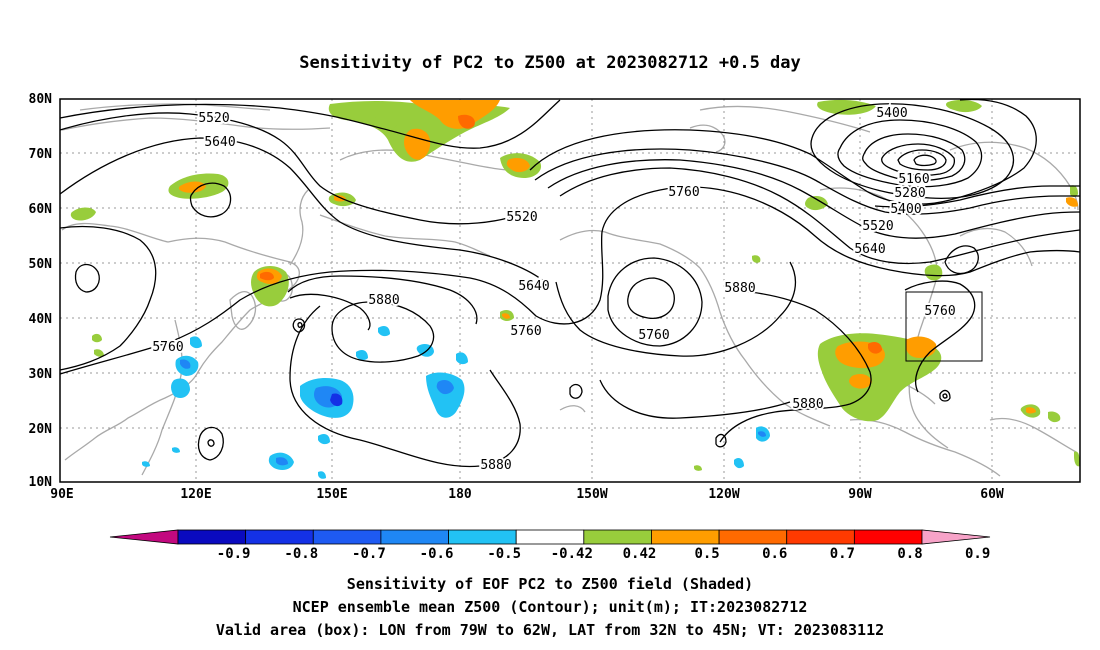  I want to click on lat-label: 50N, so click(41, 264).